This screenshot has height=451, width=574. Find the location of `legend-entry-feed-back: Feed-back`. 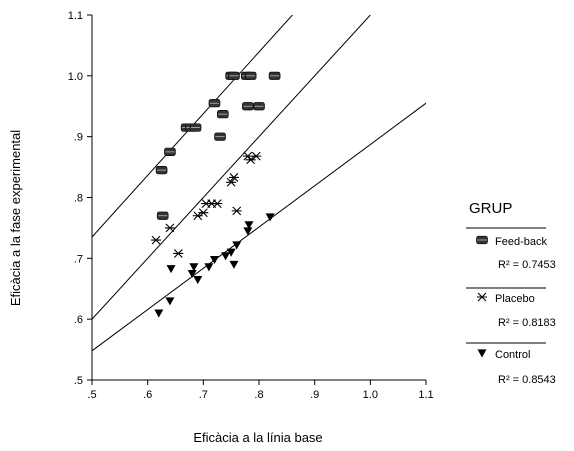

legend-entry-feed-back: Feed-back is located at coordinates (521, 242).